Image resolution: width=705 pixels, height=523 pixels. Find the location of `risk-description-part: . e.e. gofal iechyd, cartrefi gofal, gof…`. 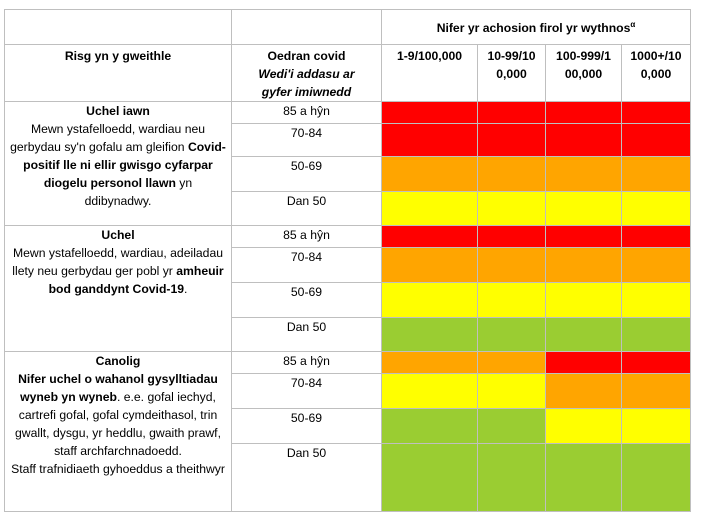

risk-description-part: . e.e. gofal iechyd, cartrefi gofal, gof… is located at coordinates (118, 424).